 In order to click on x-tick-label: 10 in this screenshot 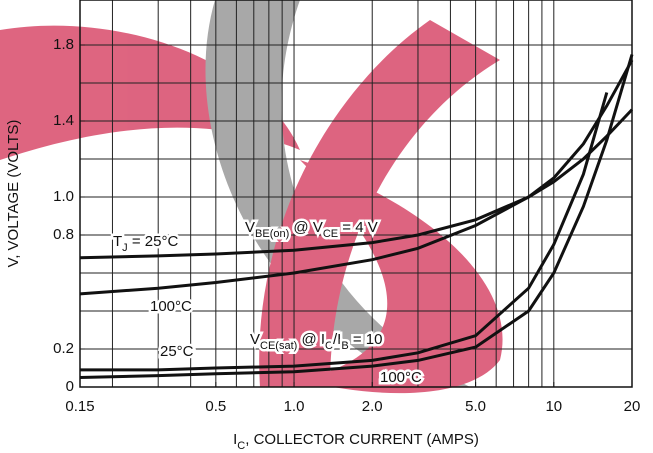, I will do `click(553, 406)`.